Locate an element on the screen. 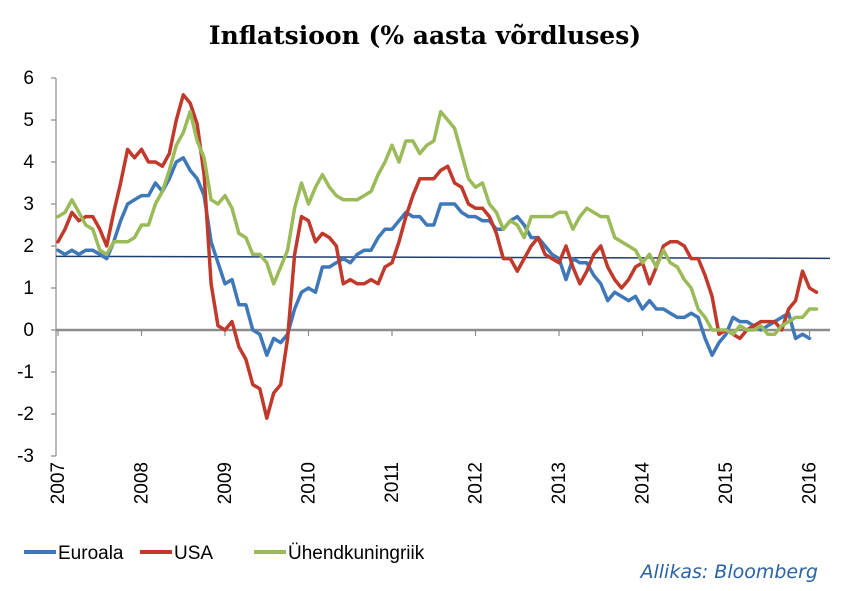 Image resolution: width=850 pixels, height=591 pixels. y-tick-label: -1 is located at coordinates (25, 372).